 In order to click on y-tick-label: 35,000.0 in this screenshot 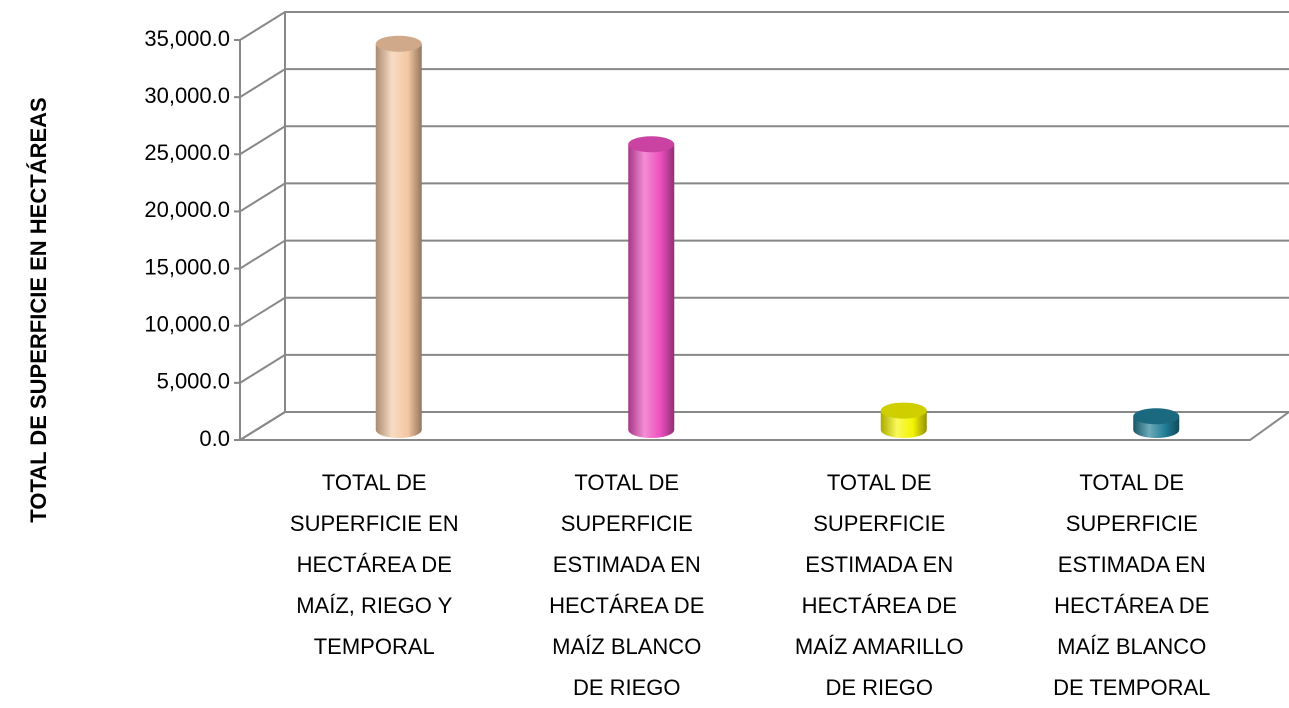, I will do `click(187, 38)`.